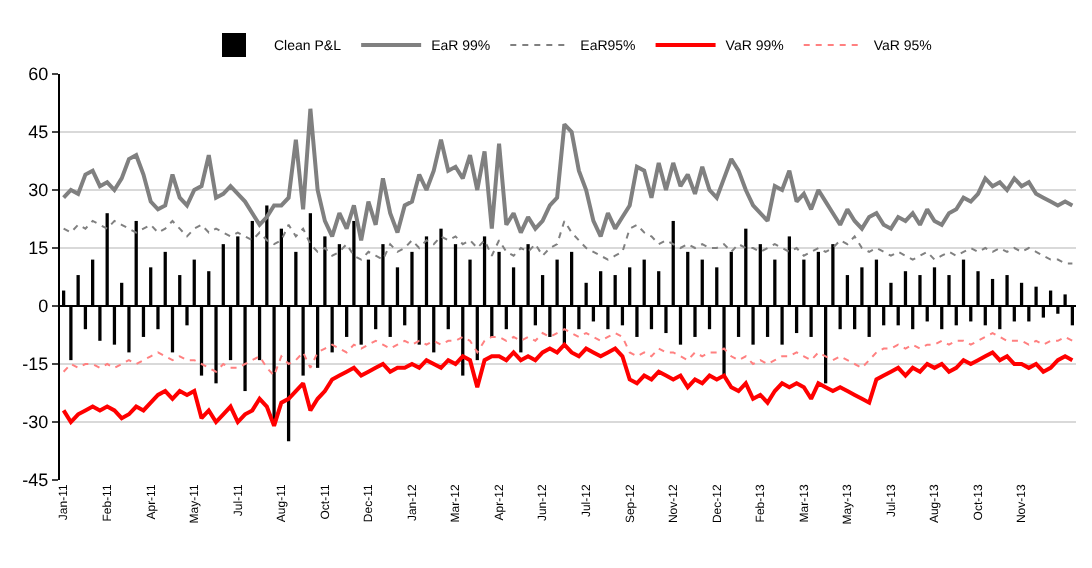  I want to click on y-tick-label: -45, so click(35, 480).